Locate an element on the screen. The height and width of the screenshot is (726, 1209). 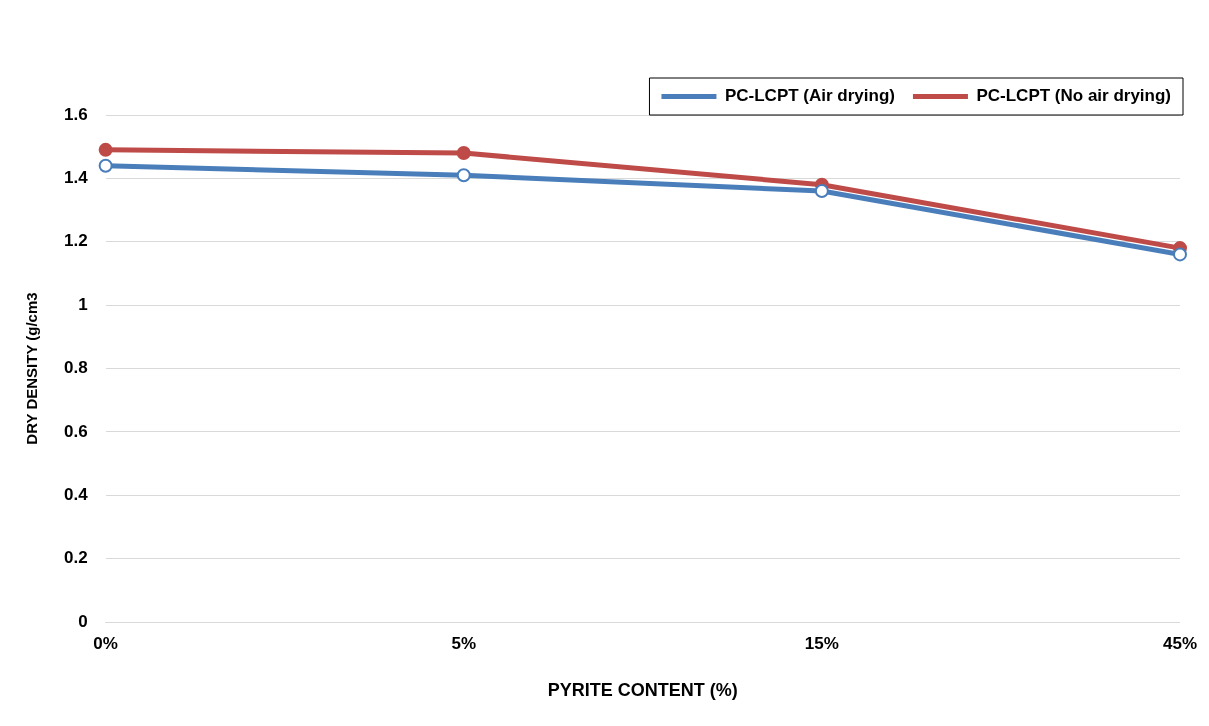
y-tick-label: 0.6 is located at coordinates (75, 431).